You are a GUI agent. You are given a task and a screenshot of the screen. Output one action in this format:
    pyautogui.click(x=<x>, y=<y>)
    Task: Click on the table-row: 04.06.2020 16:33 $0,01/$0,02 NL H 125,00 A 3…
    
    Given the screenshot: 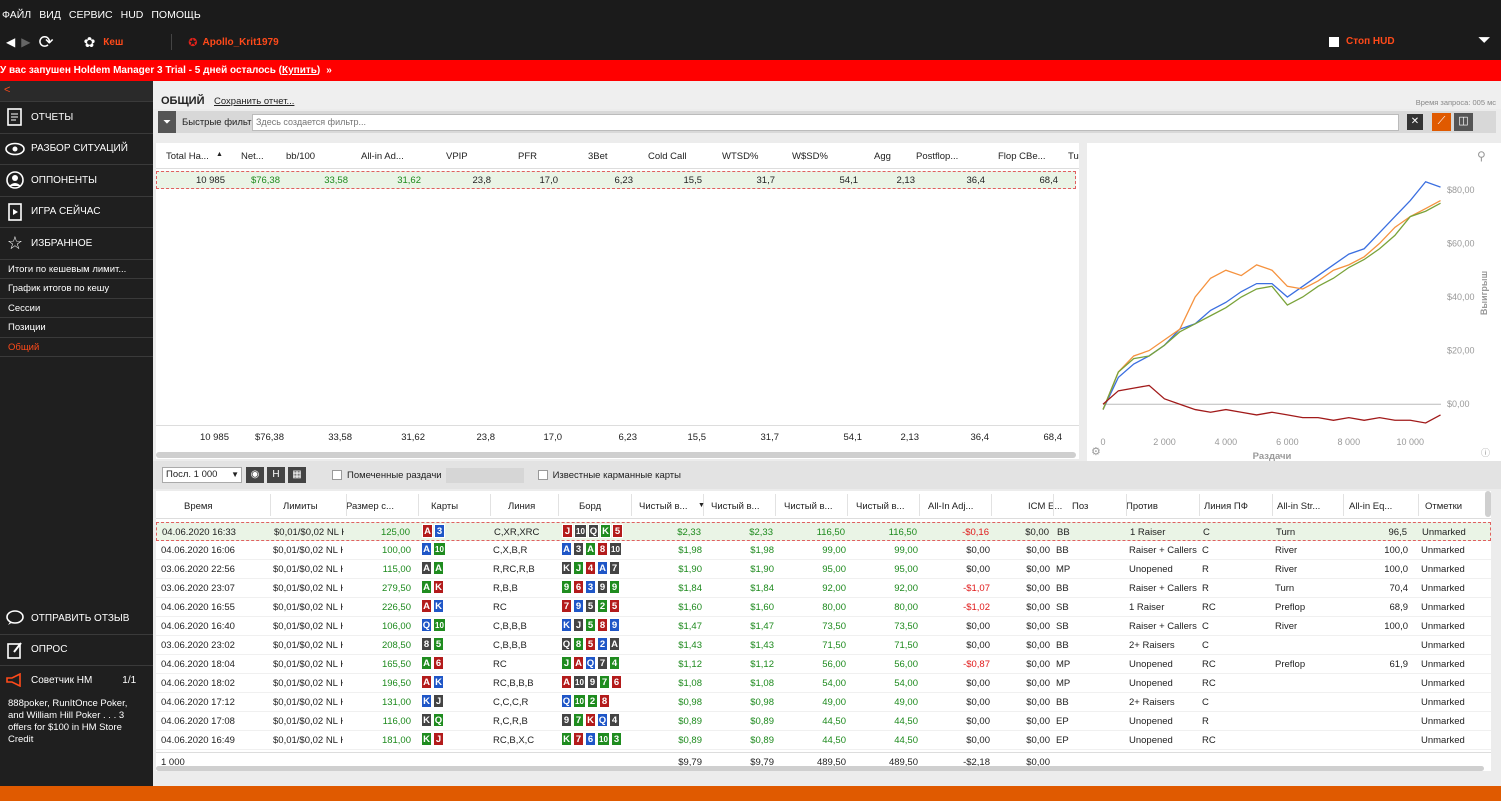 What is the action you would take?
    pyautogui.click(x=823, y=531)
    